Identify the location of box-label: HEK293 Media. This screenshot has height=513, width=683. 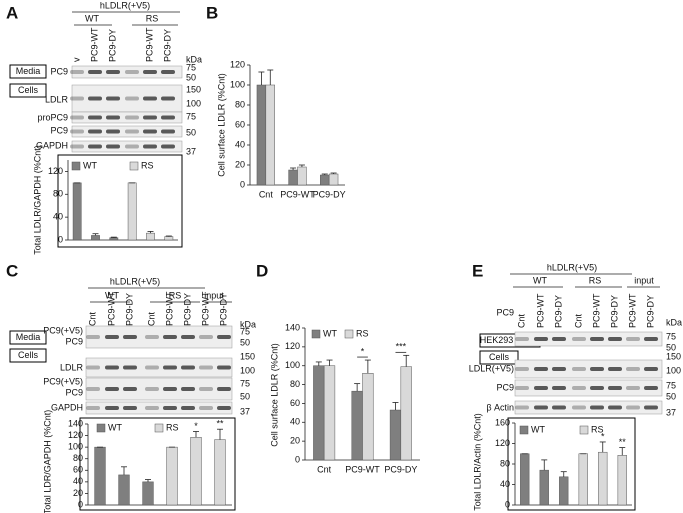
(510, 340).